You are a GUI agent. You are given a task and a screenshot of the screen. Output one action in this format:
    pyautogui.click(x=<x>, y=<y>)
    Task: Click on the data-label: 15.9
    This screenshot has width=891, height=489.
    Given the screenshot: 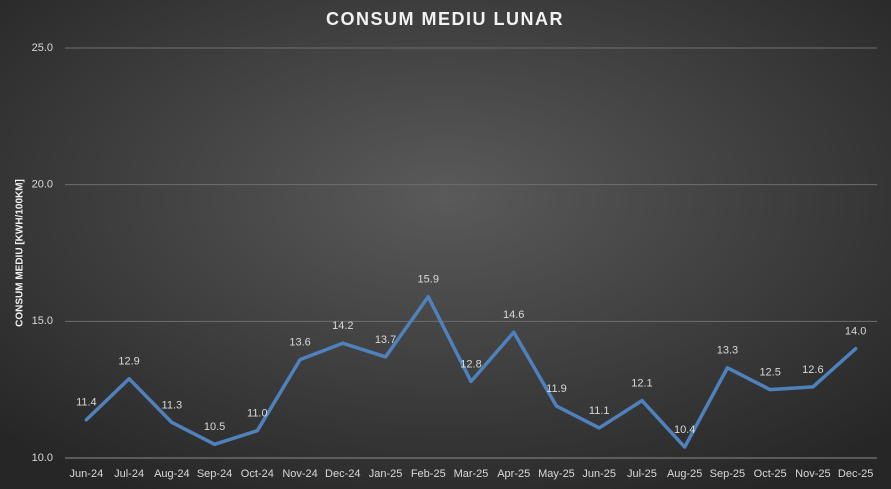 What is the action you would take?
    pyautogui.click(x=428, y=280)
    